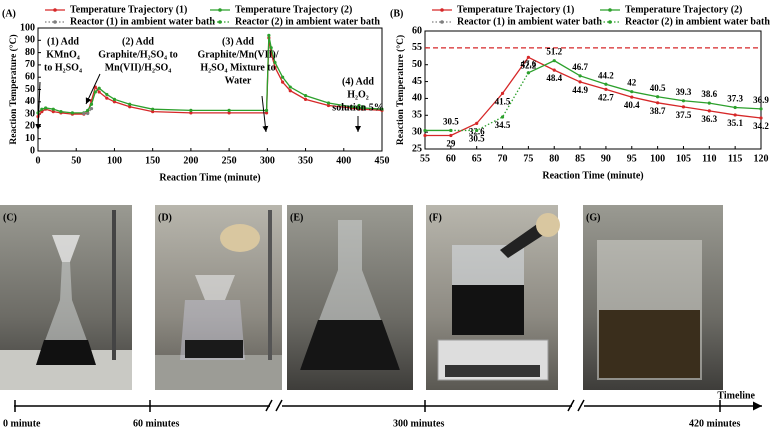 The height and width of the screenshot is (430, 771). Describe the element at coordinates (22, 423) in the screenshot. I see `timeline-label: 0 minute` at that location.